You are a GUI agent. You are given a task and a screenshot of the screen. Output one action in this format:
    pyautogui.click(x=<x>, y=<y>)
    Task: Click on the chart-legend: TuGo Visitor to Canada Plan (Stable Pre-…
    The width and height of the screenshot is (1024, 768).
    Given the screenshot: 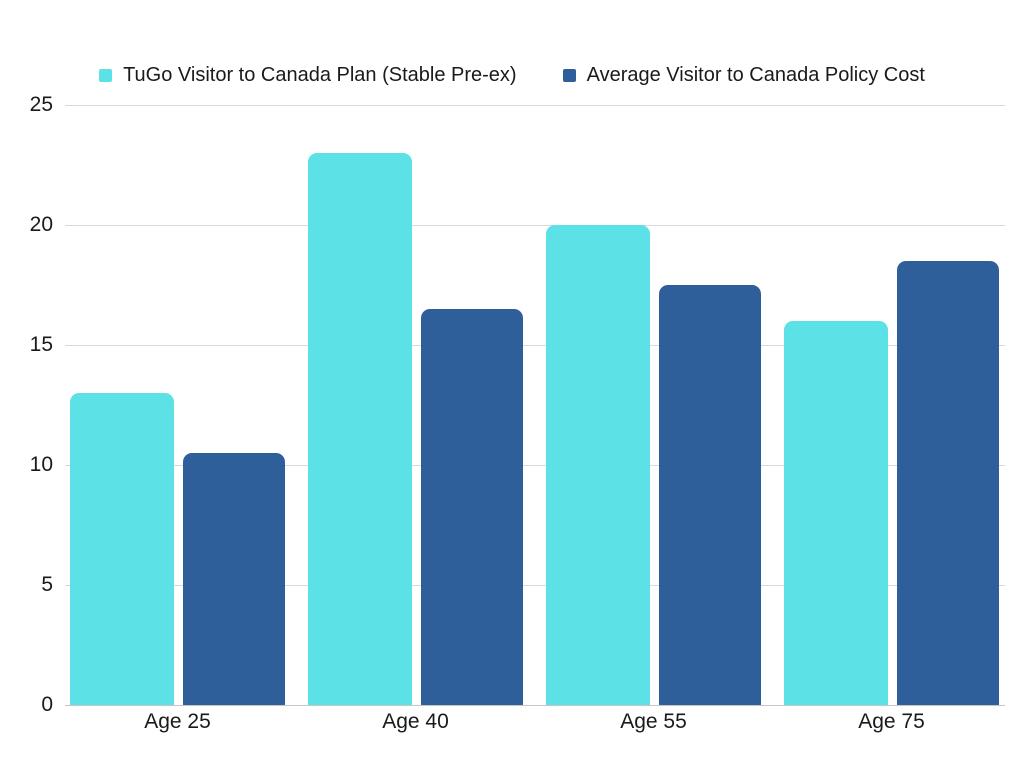 What is the action you would take?
    pyautogui.click(x=512, y=75)
    